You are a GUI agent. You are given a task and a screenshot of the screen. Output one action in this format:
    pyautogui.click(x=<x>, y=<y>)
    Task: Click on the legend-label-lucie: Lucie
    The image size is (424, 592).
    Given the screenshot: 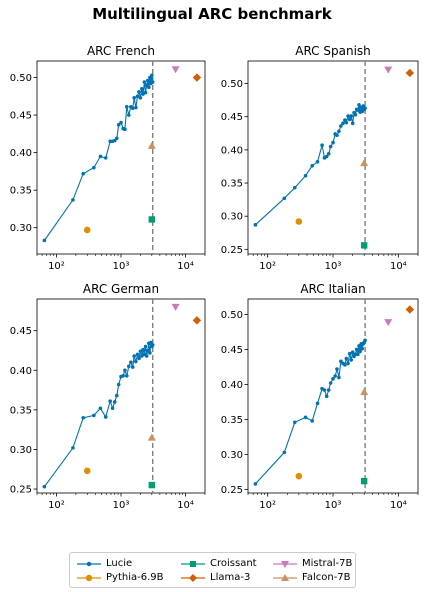 What is the action you would take?
    pyautogui.click(x=119, y=563)
    